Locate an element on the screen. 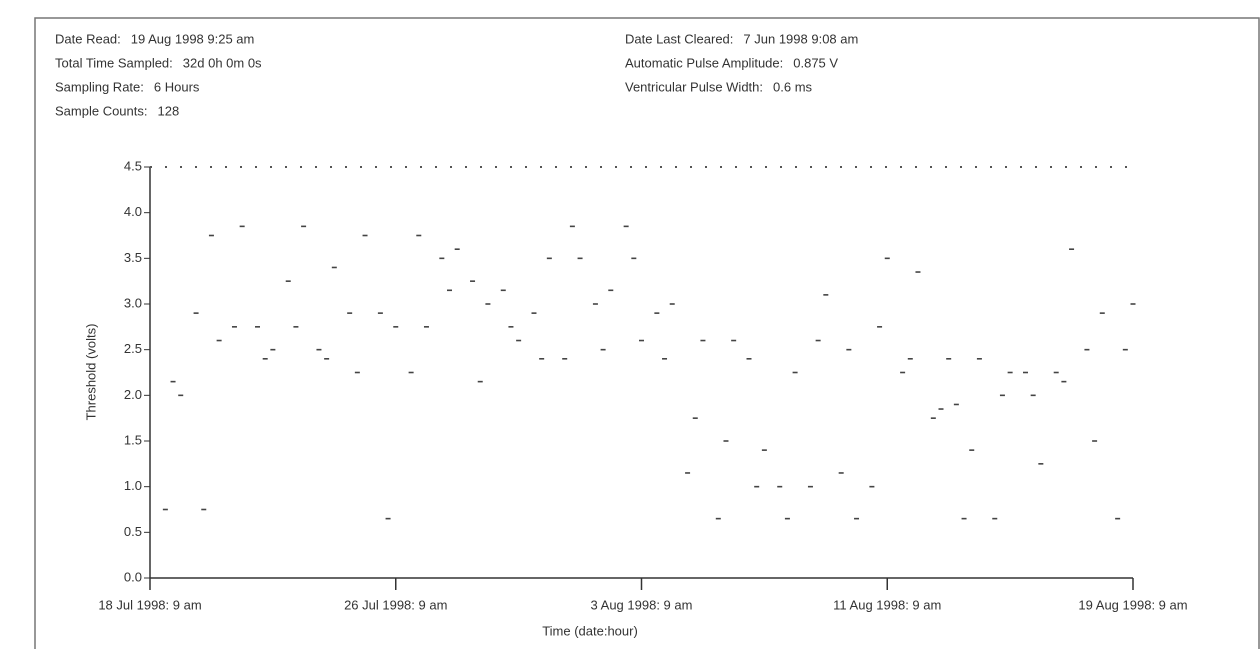  info-value: 0.875 V is located at coordinates (815, 62).